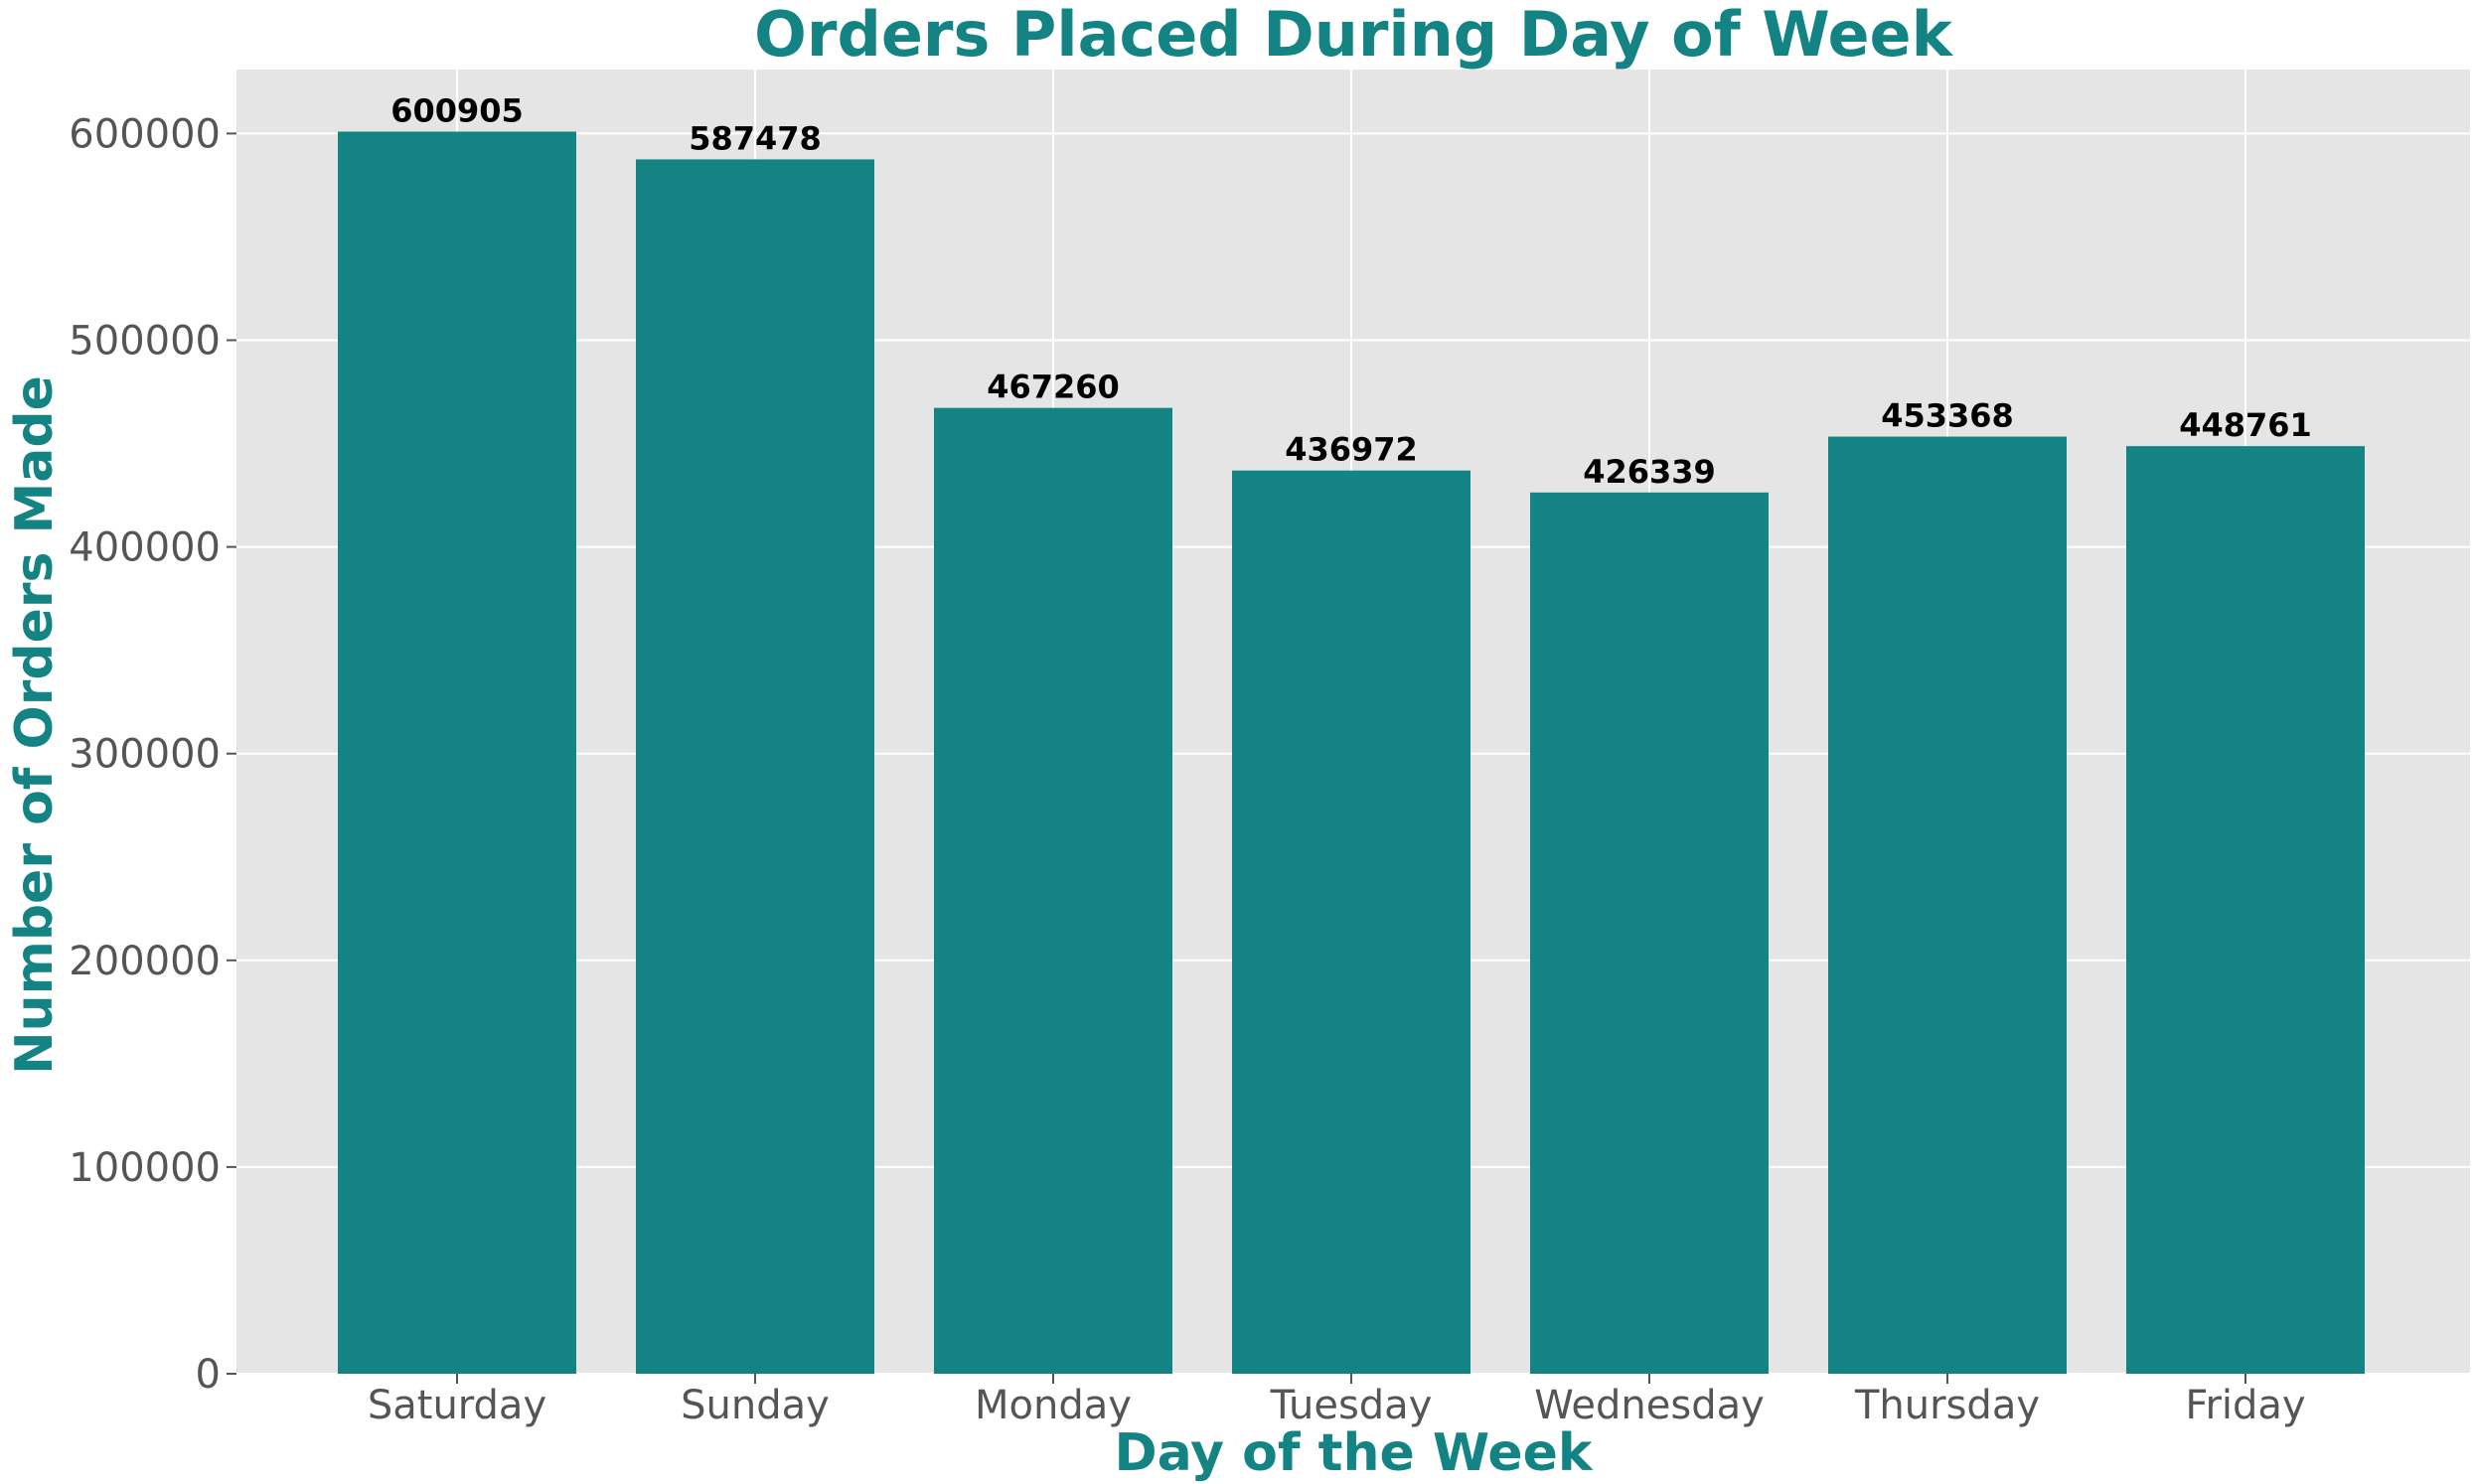  What do you see at coordinates (1354, 1453) in the screenshot?
I see `x-axis-label: Day of the Week` at bounding box center [1354, 1453].